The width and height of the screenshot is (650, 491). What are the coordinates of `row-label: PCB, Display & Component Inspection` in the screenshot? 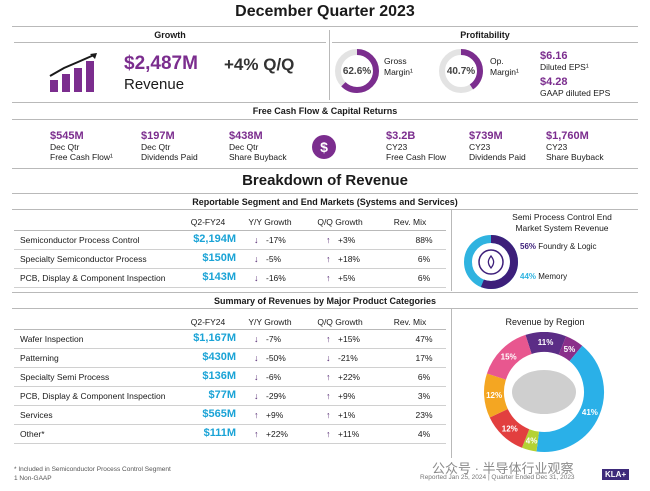 It's located at (93, 278).